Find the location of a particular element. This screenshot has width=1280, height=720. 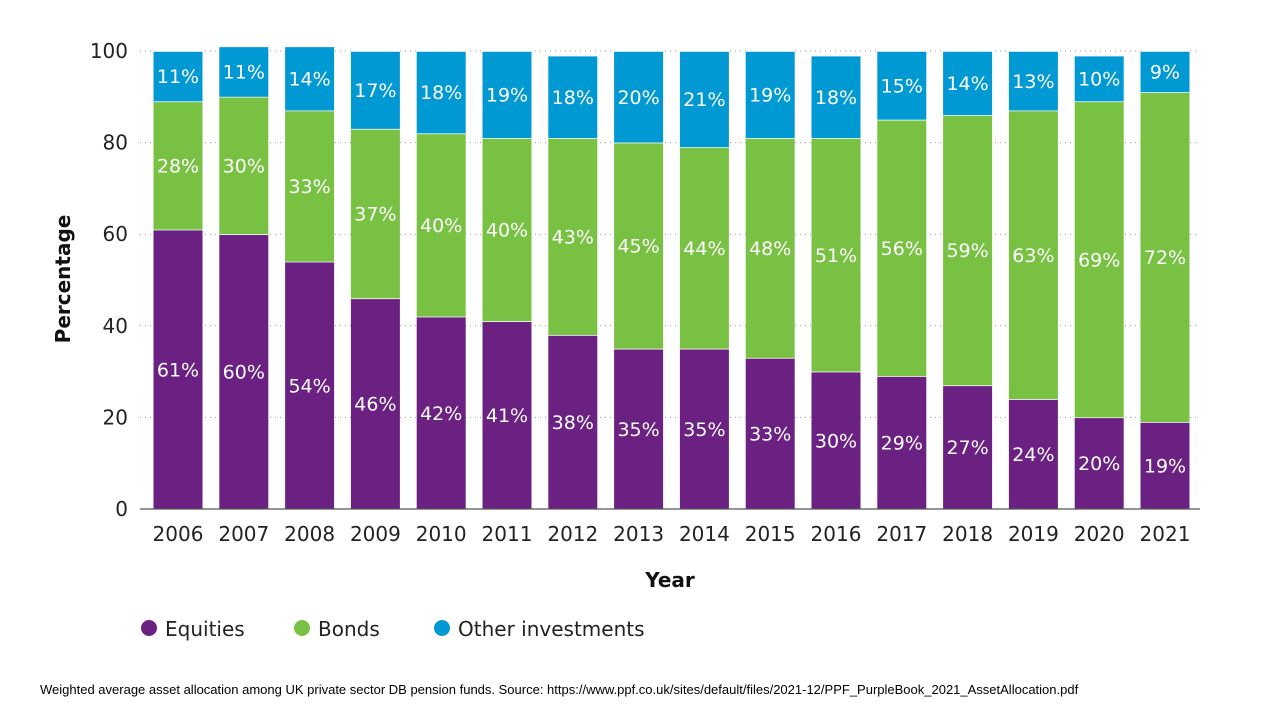

data-label-bonds-2015: 48% is located at coordinates (770, 249).